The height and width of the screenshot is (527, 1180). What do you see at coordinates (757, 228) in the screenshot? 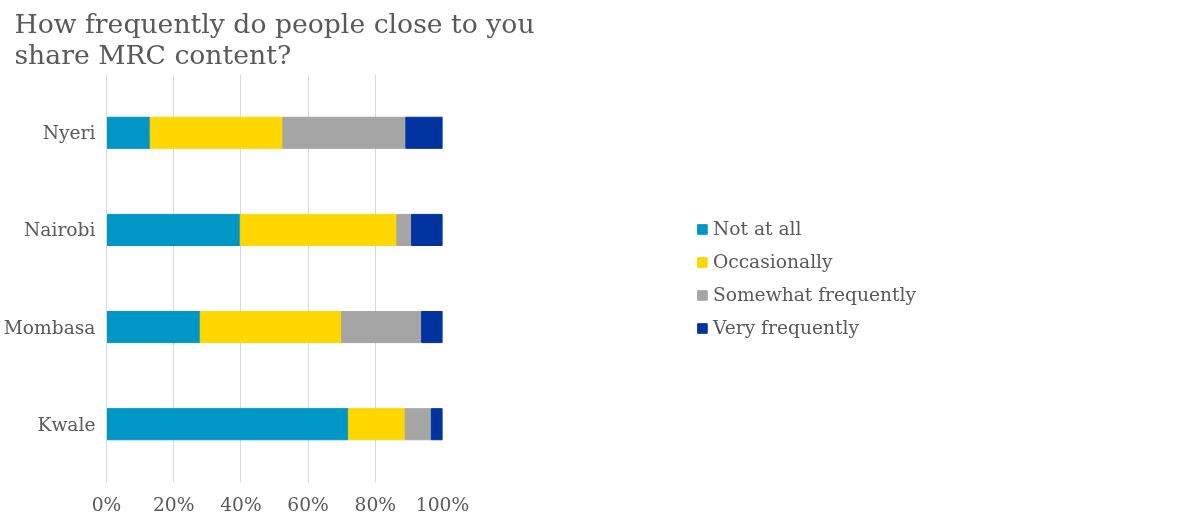
I see `legend-label: Not at all` at bounding box center [757, 228].